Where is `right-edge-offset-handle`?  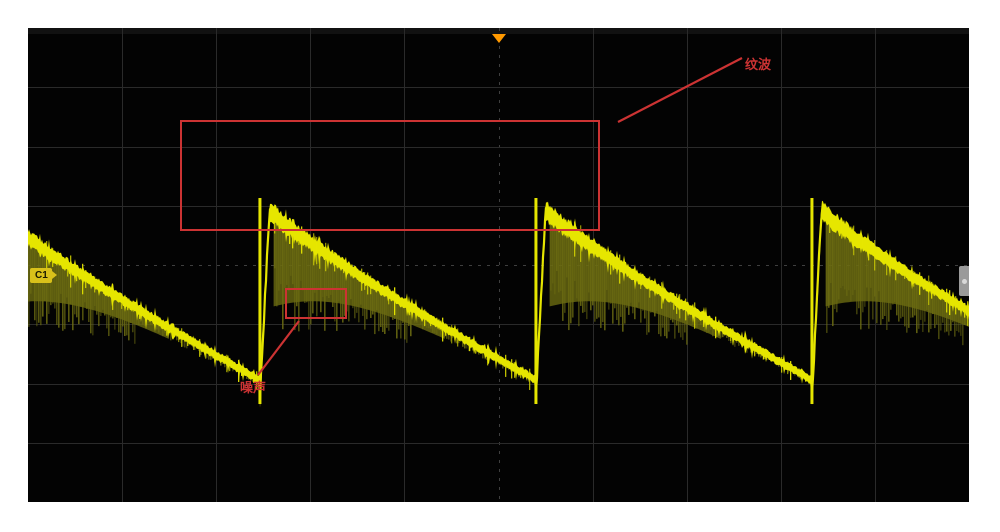 right-edge-offset-handle is located at coordinates (964, 281).